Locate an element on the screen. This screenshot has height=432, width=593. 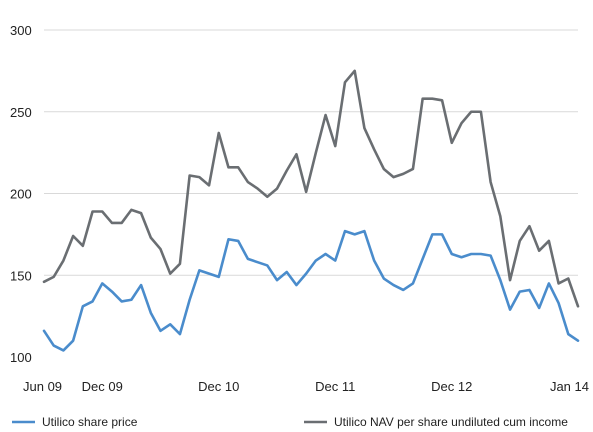
x-axis-ticks: Jun 09 Dec 09 Dec 10 Dec 11 Dec 12 Jan 14 is located at coordinates (306, 386).